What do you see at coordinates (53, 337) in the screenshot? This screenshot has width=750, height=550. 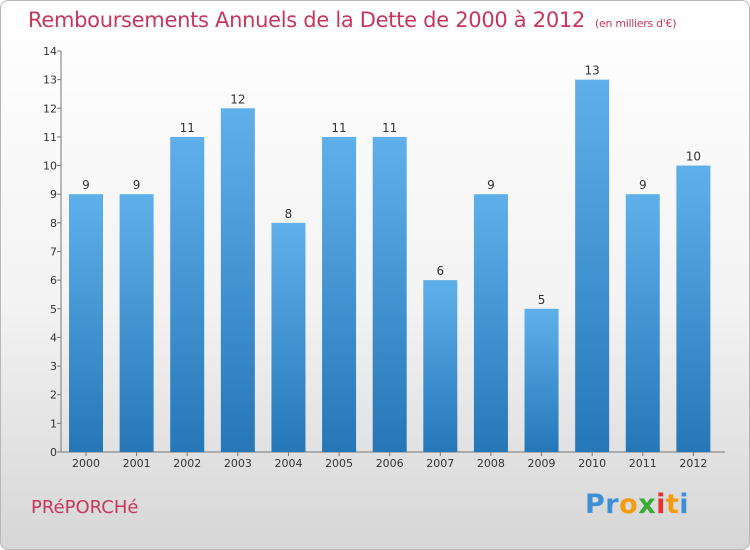 I see `y-tick-label: 4` at bounding box center [53, 337].